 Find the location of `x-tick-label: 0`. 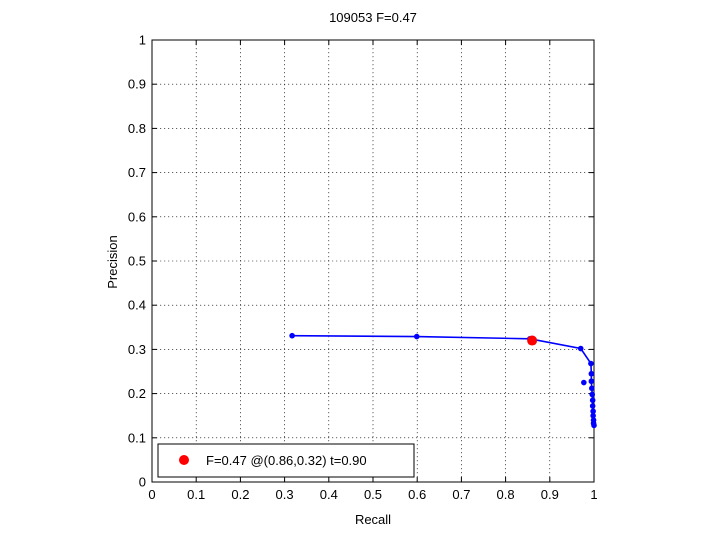

x-tick-label: 0 is located at coordinates (151, 494).